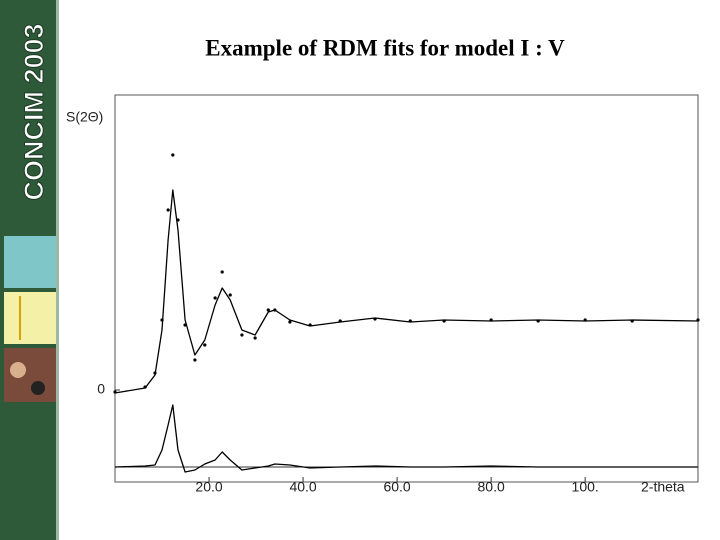 The image size is (720, 540). What do you see at coordinates (396, 487) in the screenshot?
I see `x-tick-label: 60.0` at bounding box center [396, 487].